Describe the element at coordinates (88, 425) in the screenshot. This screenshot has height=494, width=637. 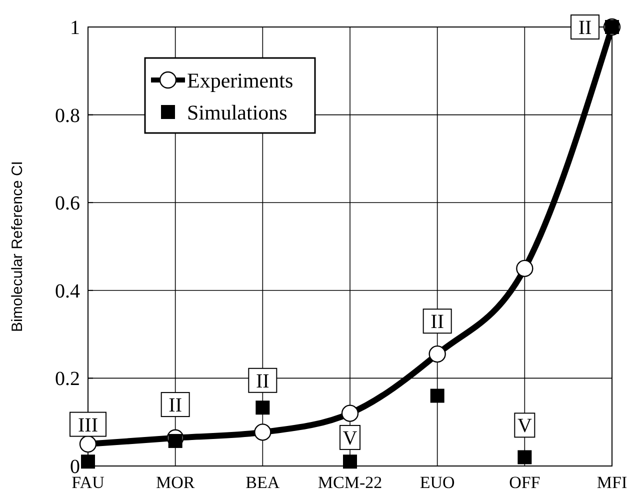
I see `annotation: III` at that location.